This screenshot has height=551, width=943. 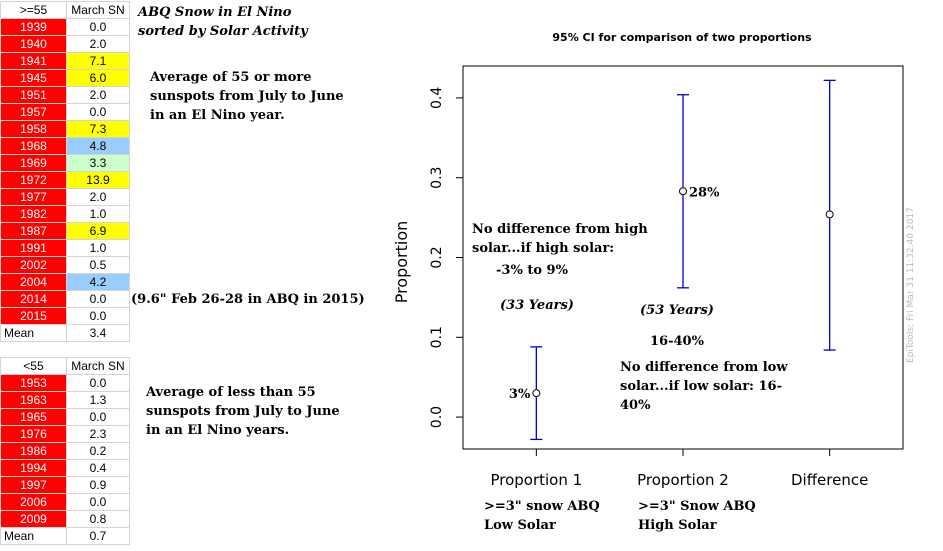 What do you see at coordinates (33, 502) in the screenshot?
I see `year-cell: 2006` at bounding box center [33, 502].